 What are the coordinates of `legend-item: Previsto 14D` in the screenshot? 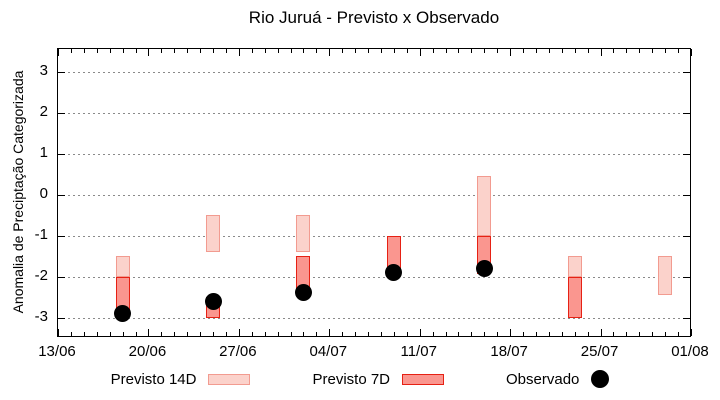 It's located at (181, 379).